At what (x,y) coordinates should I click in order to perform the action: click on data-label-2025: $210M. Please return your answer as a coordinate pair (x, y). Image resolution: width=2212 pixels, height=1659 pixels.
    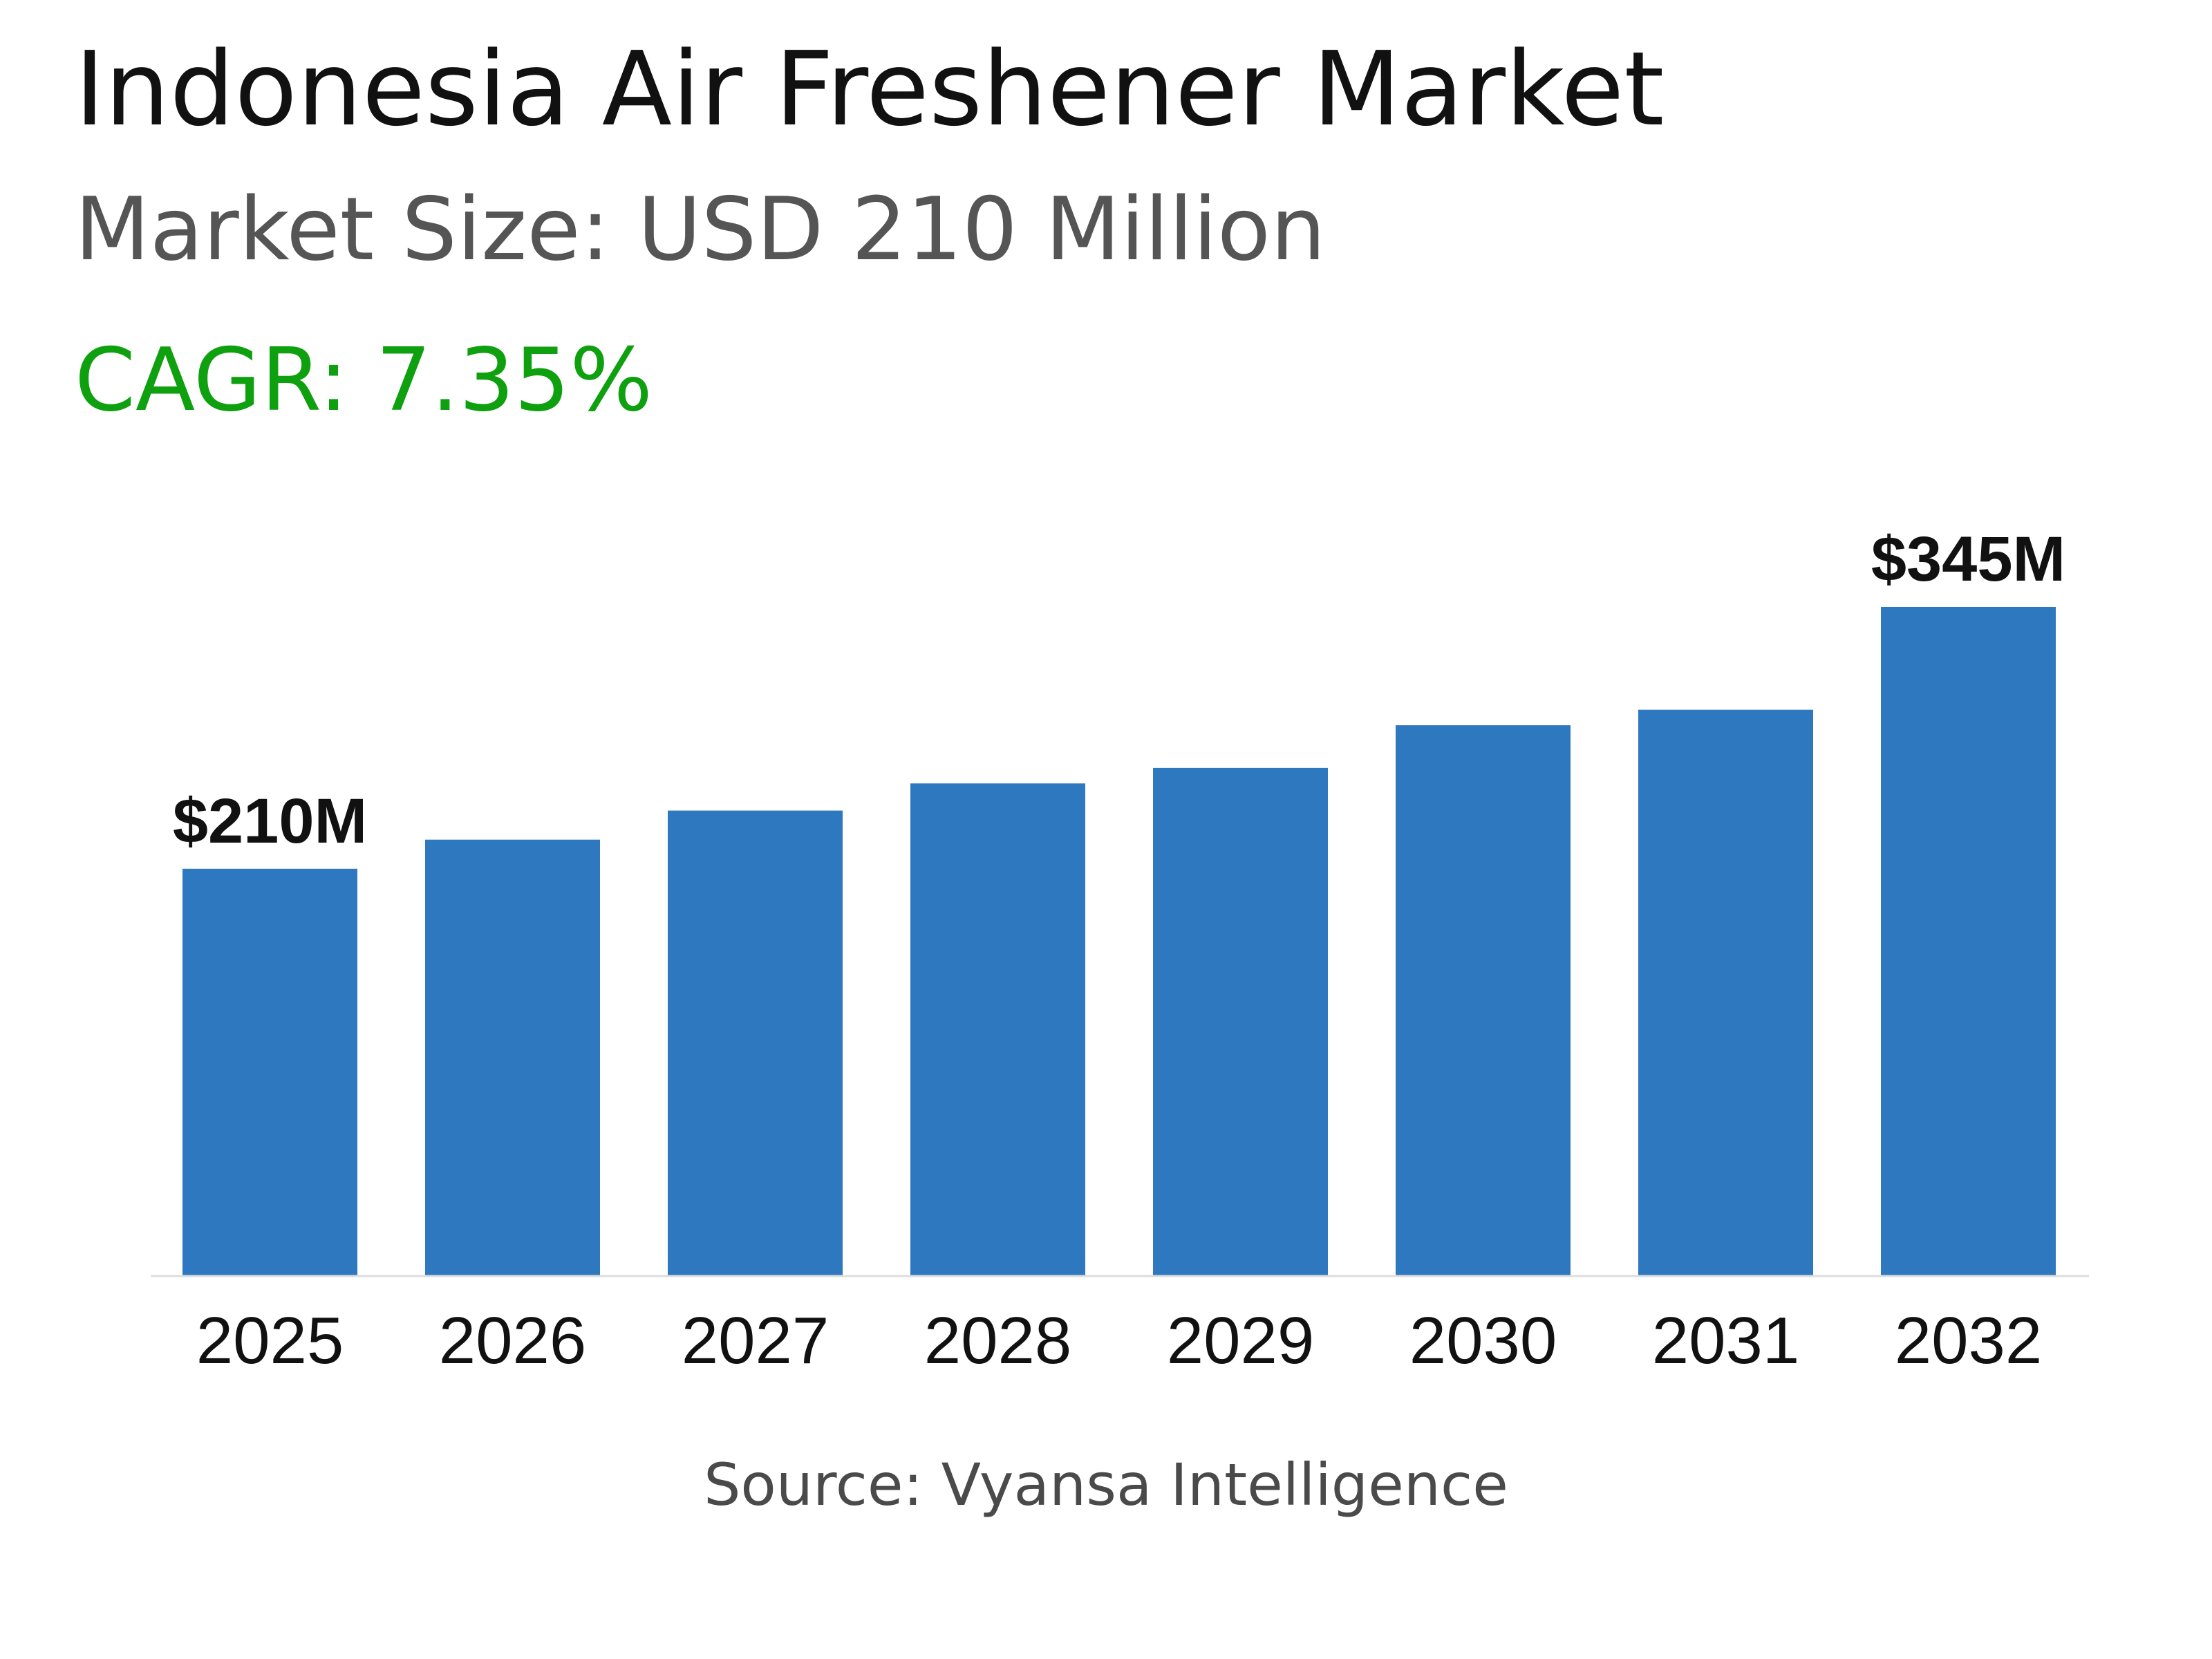
    Looking at the image, I should click on (270, 821).